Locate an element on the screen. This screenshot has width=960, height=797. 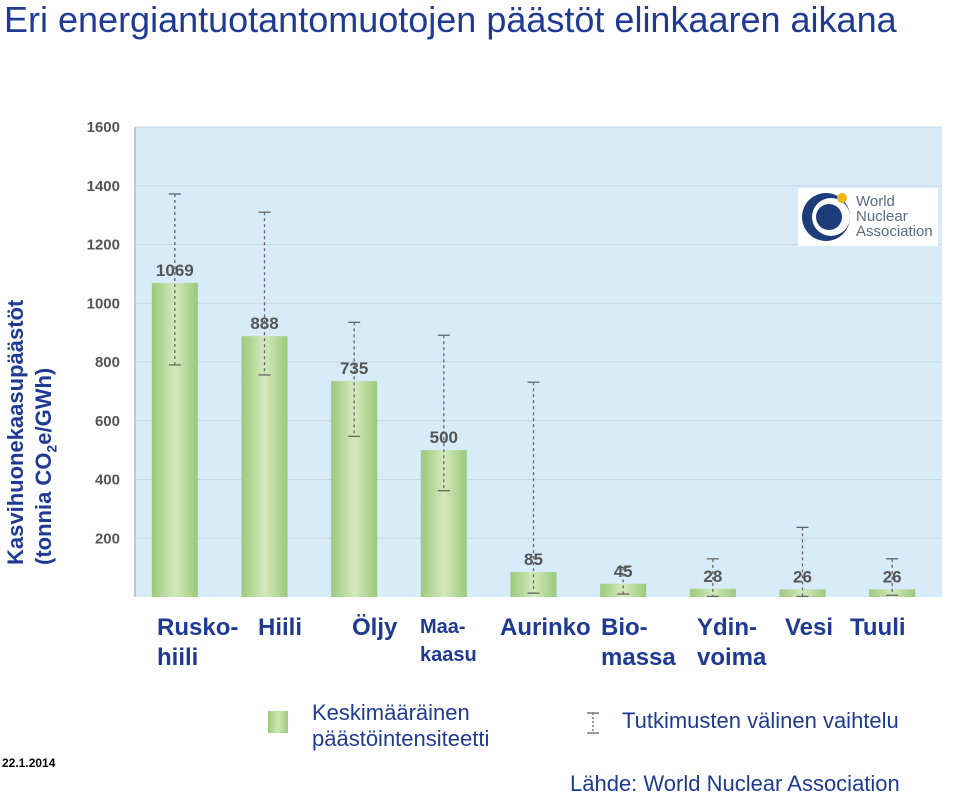
legend-mean-swatch is located at coordinates (278, 722).